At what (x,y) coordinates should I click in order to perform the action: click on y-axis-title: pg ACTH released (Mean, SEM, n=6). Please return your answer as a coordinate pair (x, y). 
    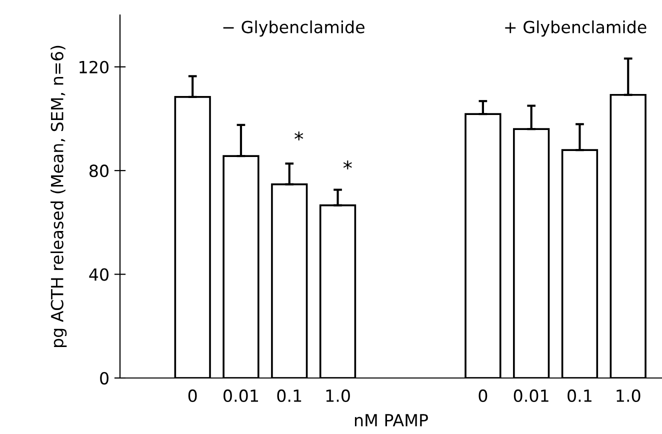
    Looking at the image, I should click on (58, 197).